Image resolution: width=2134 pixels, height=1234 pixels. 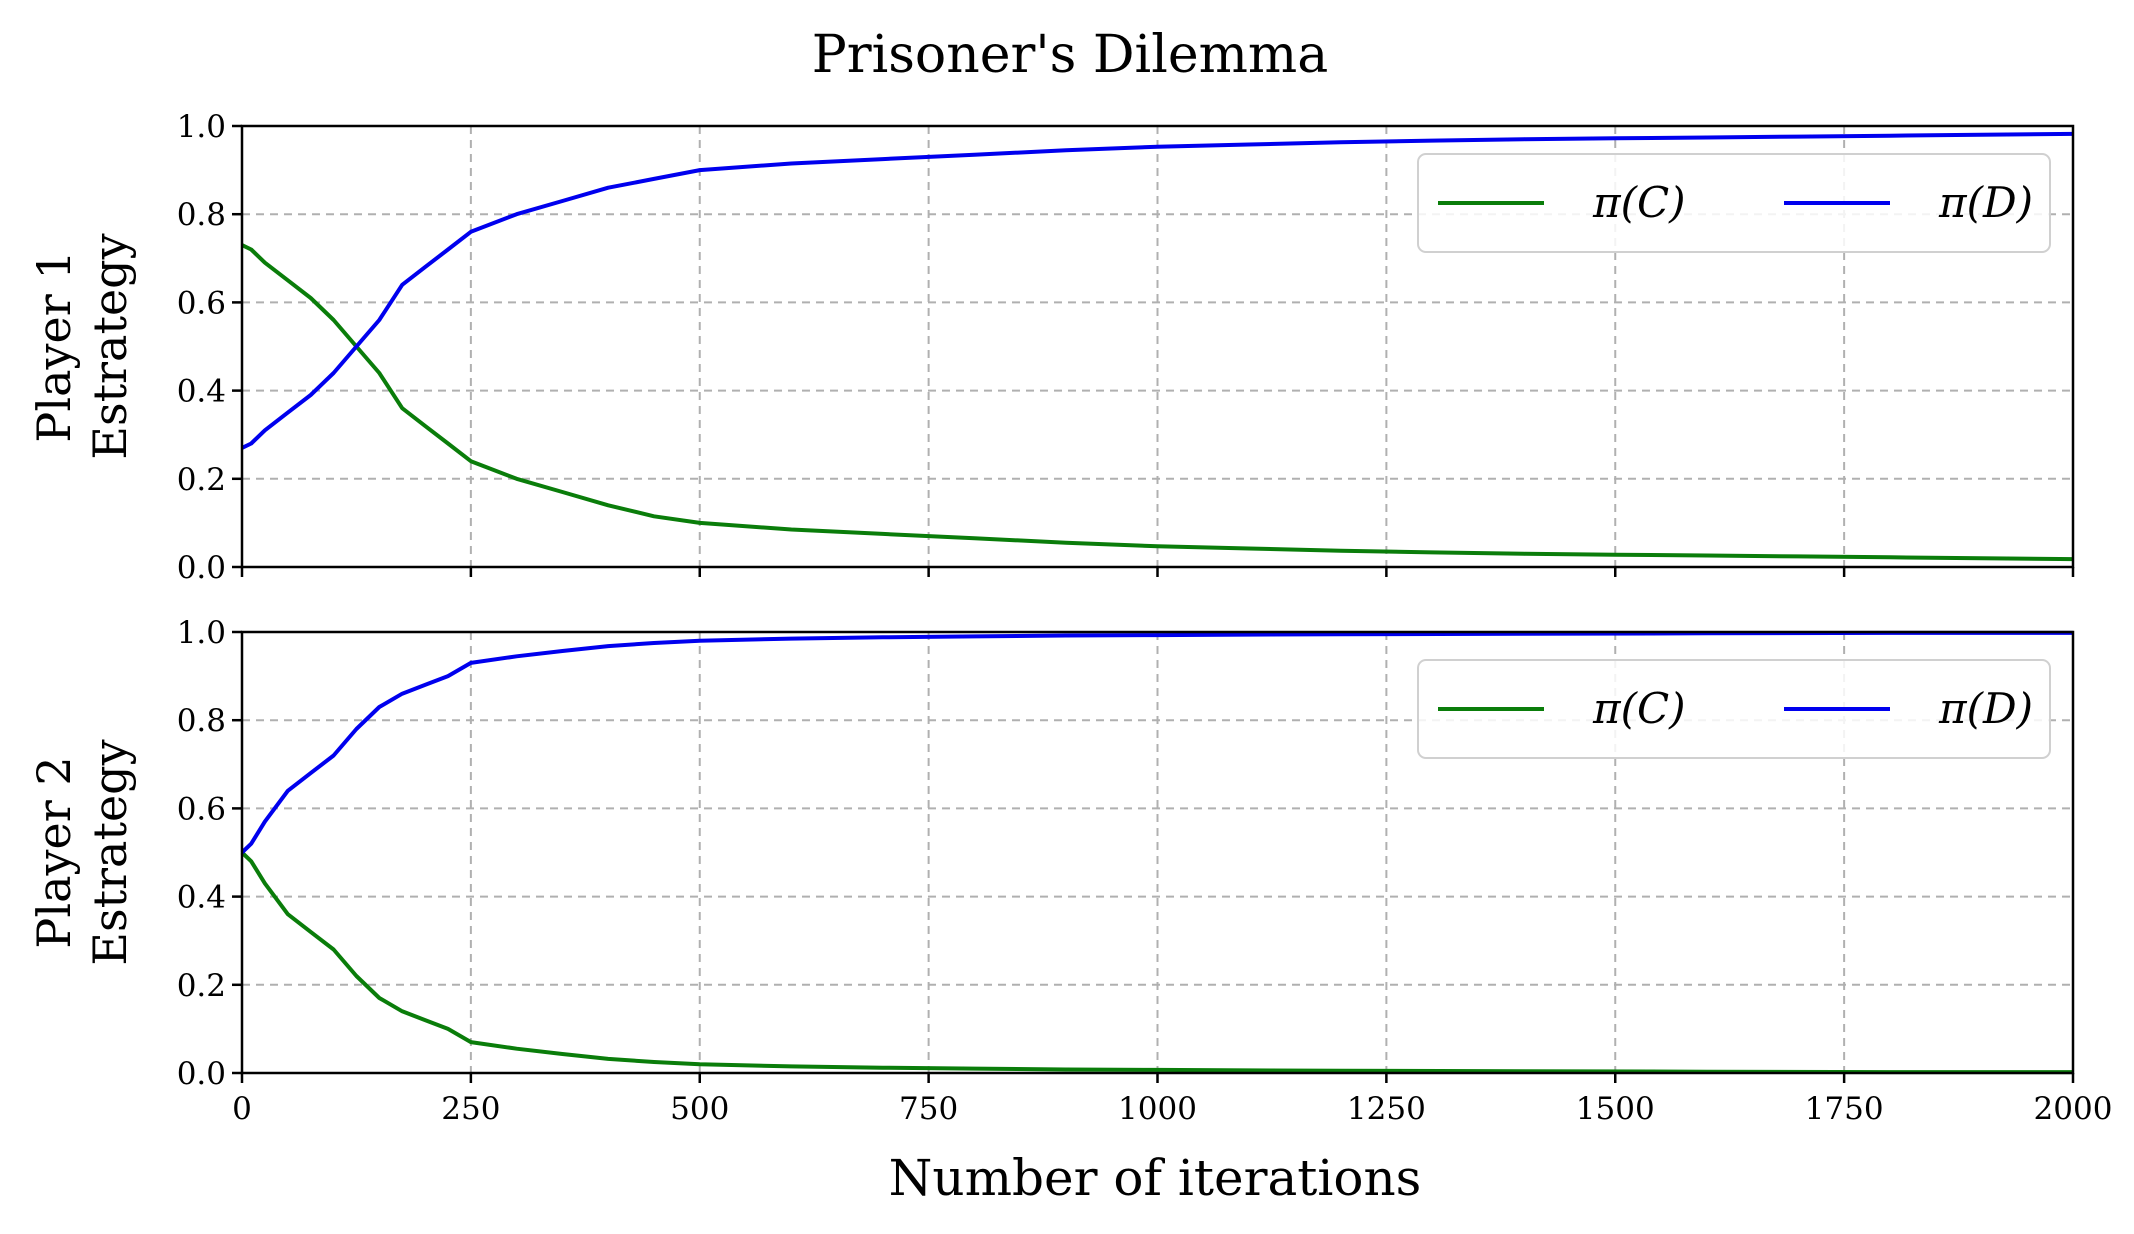 What do you see at coordinates (470, 1109) in the screenshot?
I see `x-tick-label: 250` at bounding box center [470, 1109].